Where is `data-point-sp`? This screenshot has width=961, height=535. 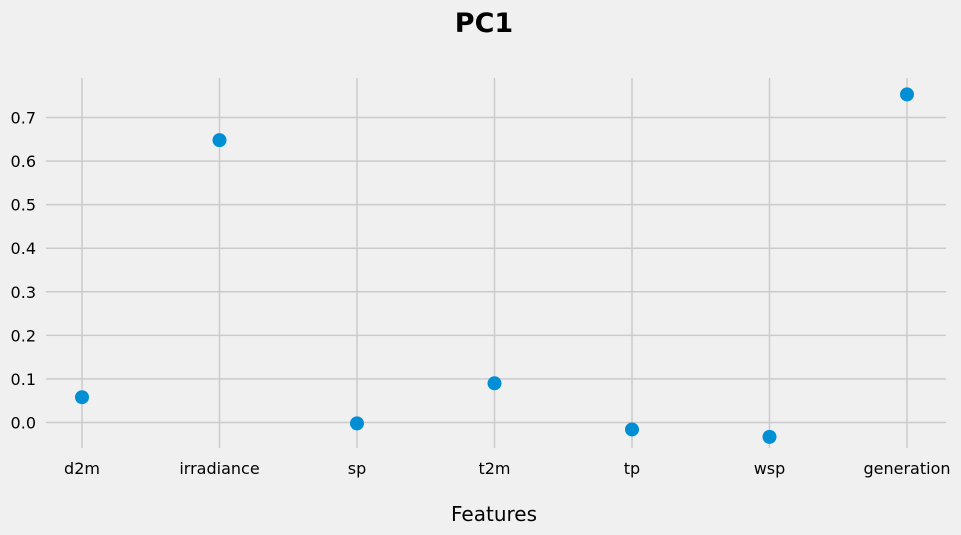 data-point-sp is located at coordinates (357, 423).